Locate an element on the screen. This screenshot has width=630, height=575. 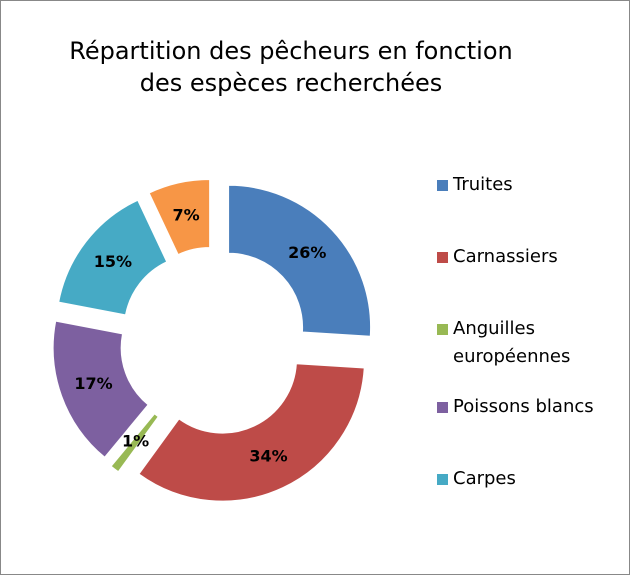
data-label: 1% is located at coordinates (135, 441).